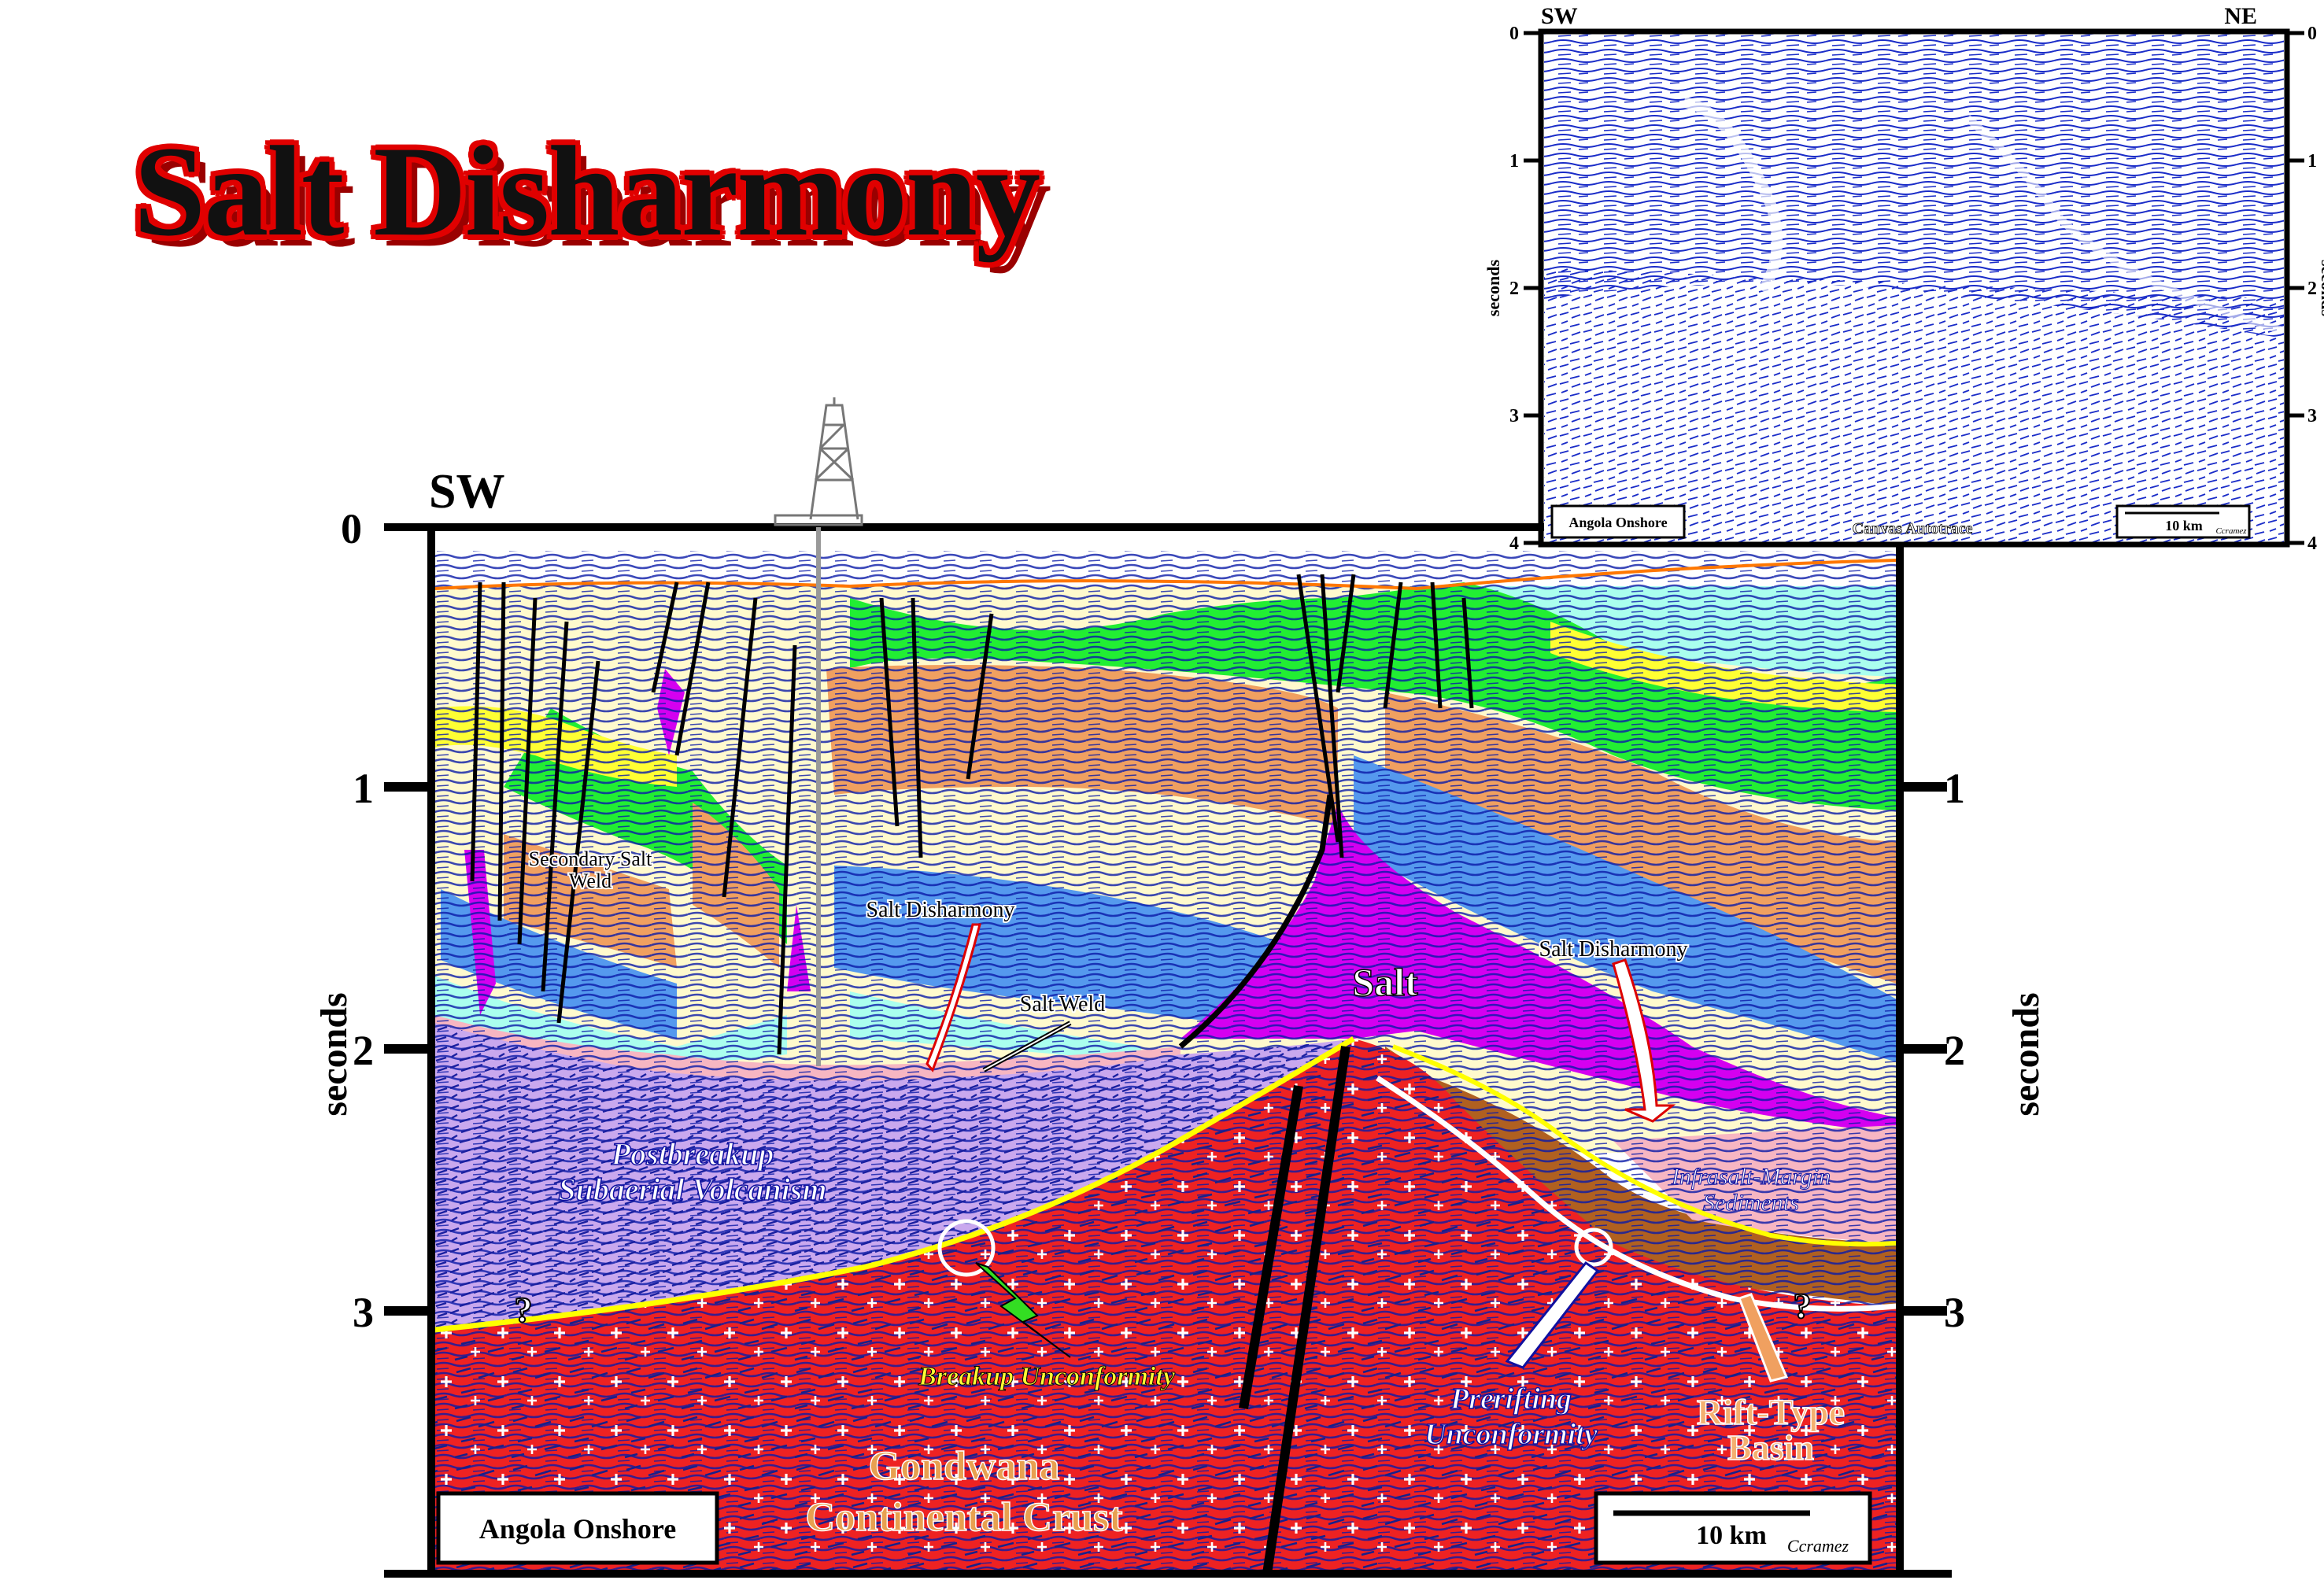 This screenshot has width=2324, height=1580. What do you see at coordinates (1294, 1310) in the screenshot?
I see `basement-faults` at bounding box center [1294, 1310].